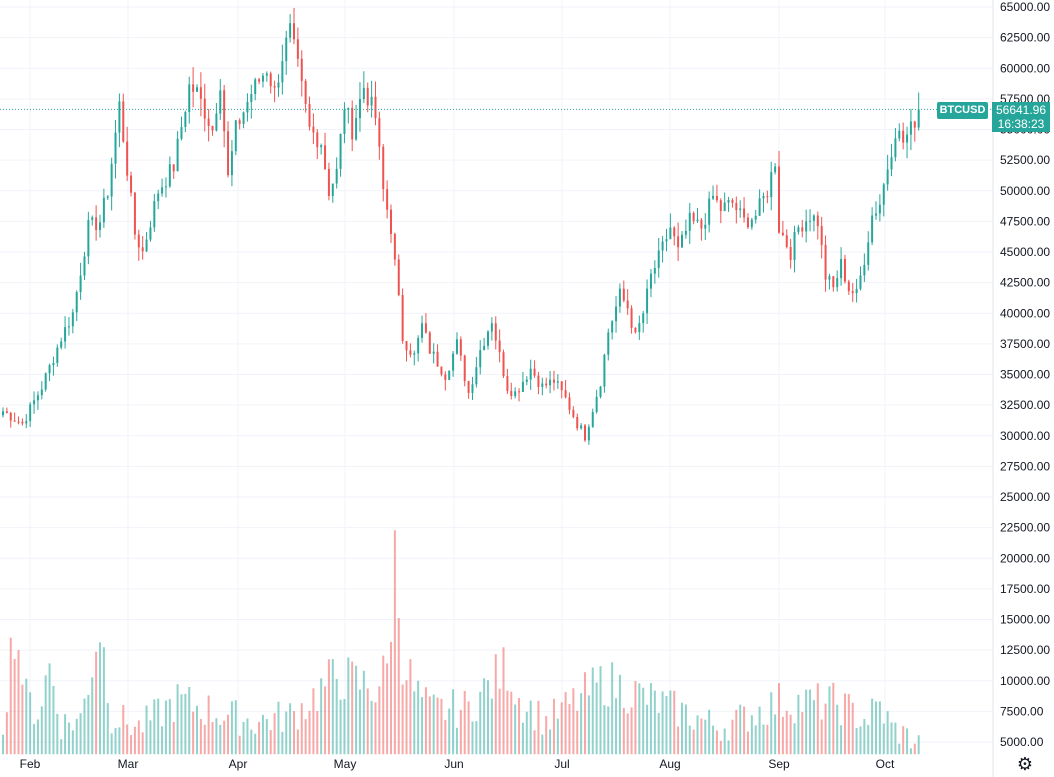  I want to click on settings-gear-icon: ⚙, so click(1025, 764).